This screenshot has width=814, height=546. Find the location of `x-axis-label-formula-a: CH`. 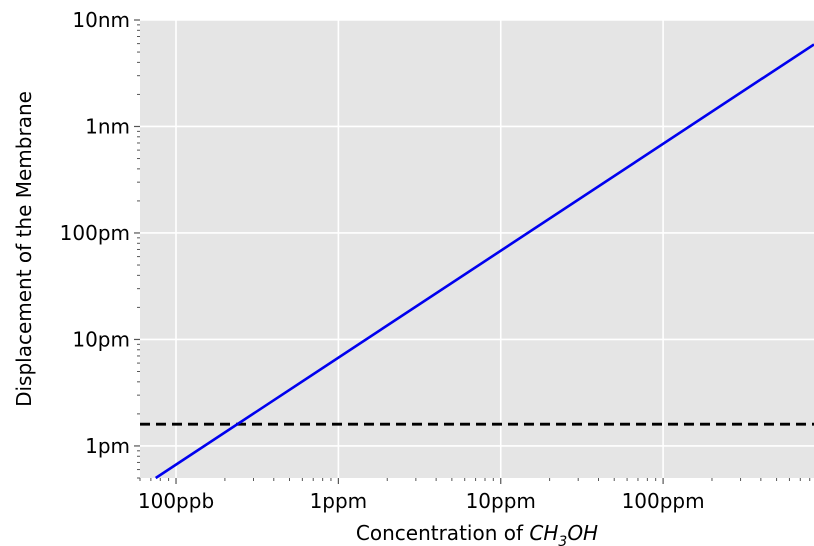

x-axis-label-formula-a: CH is located at coordinates (543, 533).